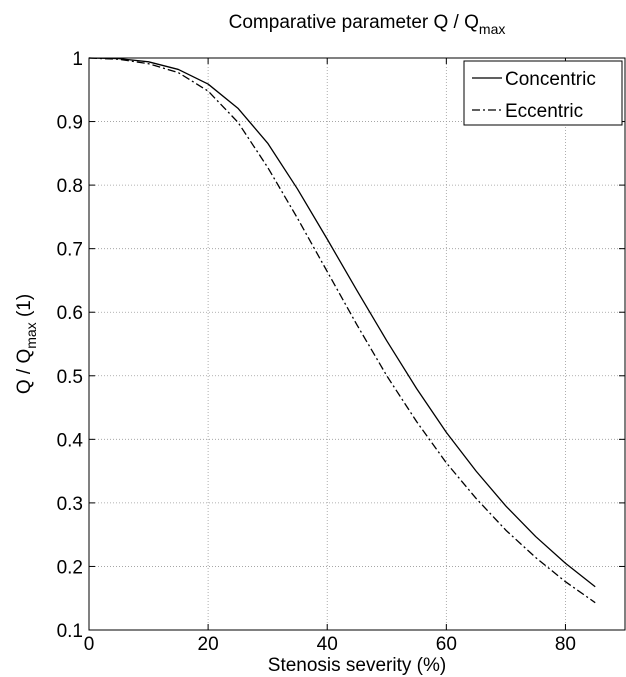  What do you see at coordinates (89, 644) in the screenshot?
I see `x-tick-label: 0` at bounding box center [89, 644].